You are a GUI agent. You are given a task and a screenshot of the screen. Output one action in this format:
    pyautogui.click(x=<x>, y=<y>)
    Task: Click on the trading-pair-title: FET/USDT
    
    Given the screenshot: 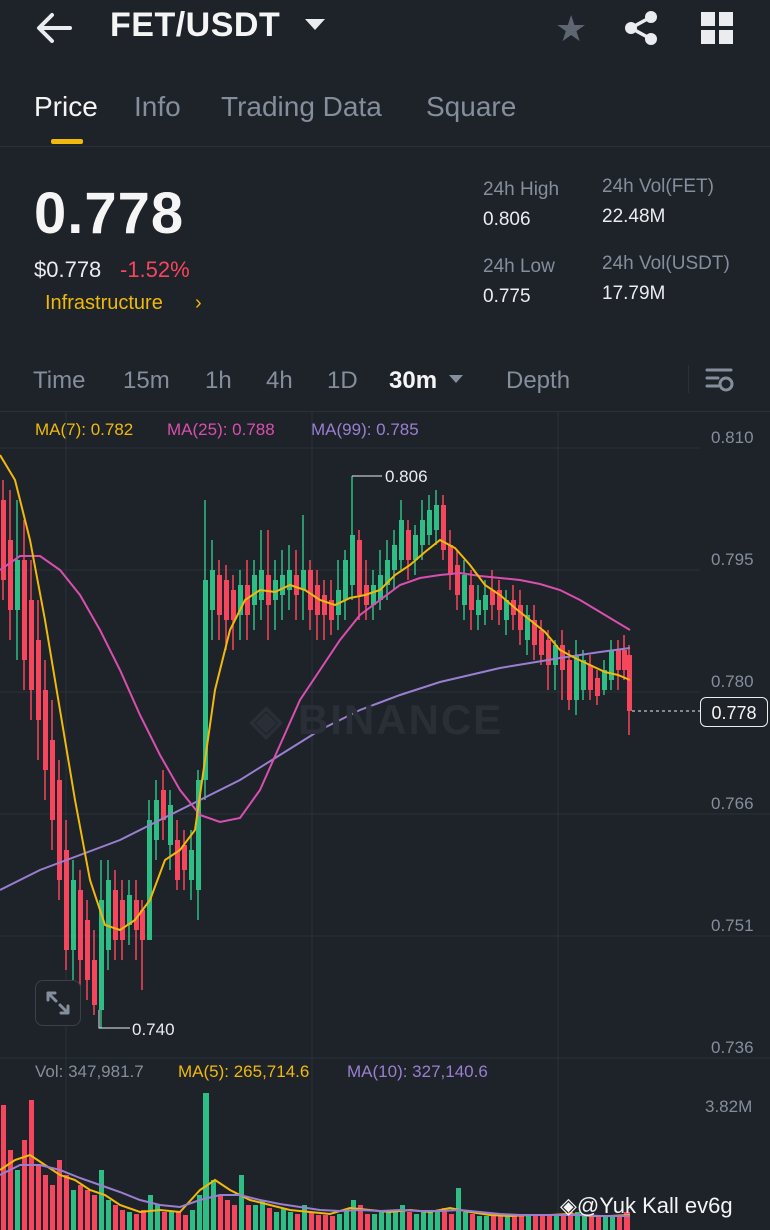 What is the action you would take?
    pyautogui.click(x=195, y=25)
    